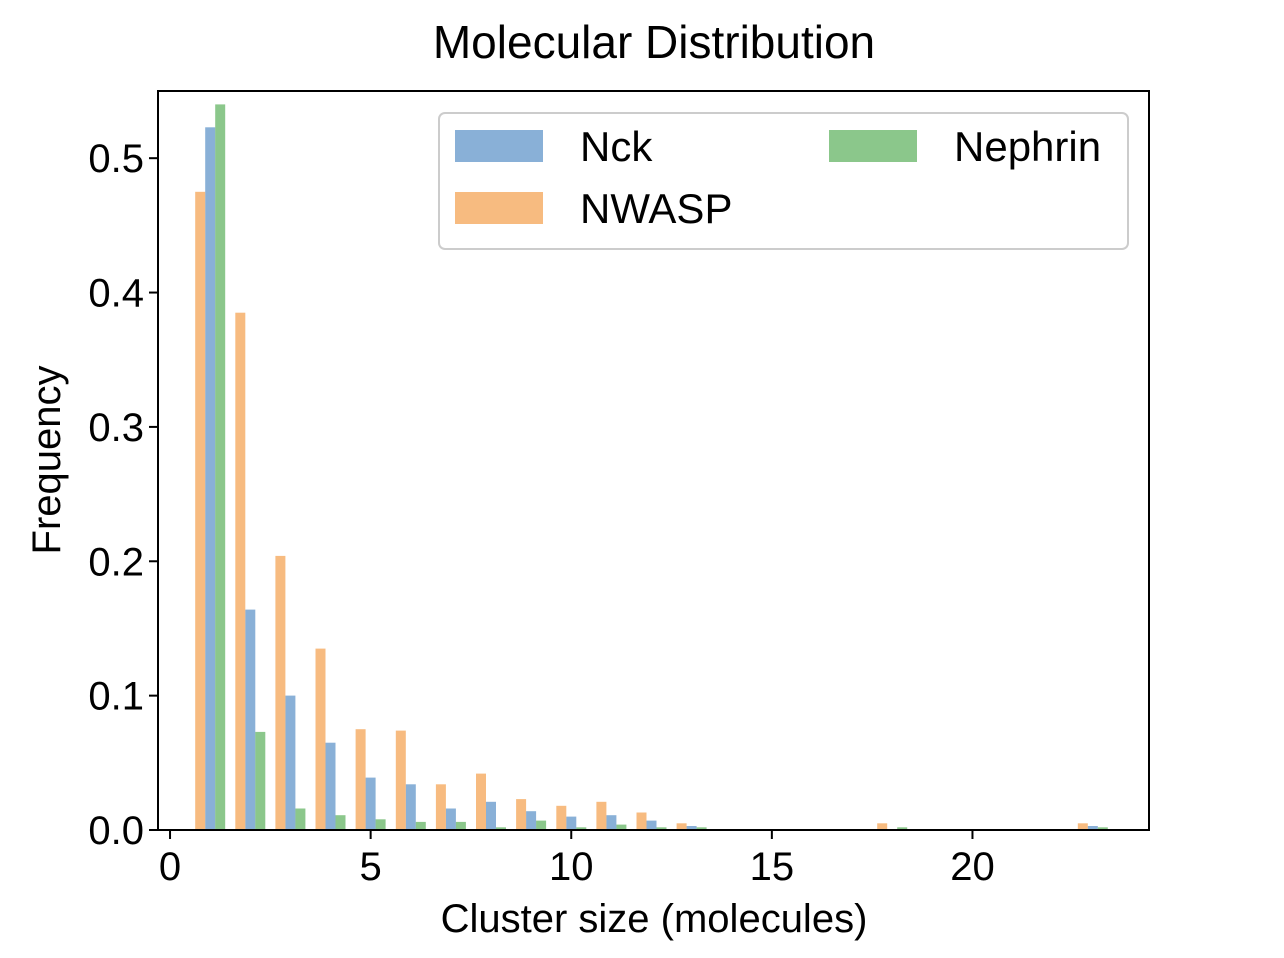  What do you see at coordinates (123, 495) in the screenshot?
I see `y-axis-ticks: 0.0 0.1 0.2 0.3 0.4 0.5` at bounding box center [123, 495].